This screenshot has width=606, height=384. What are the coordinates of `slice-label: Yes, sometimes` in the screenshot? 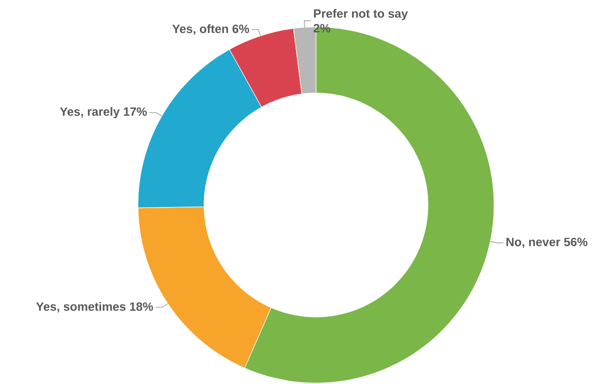 It's located at (81, 307).